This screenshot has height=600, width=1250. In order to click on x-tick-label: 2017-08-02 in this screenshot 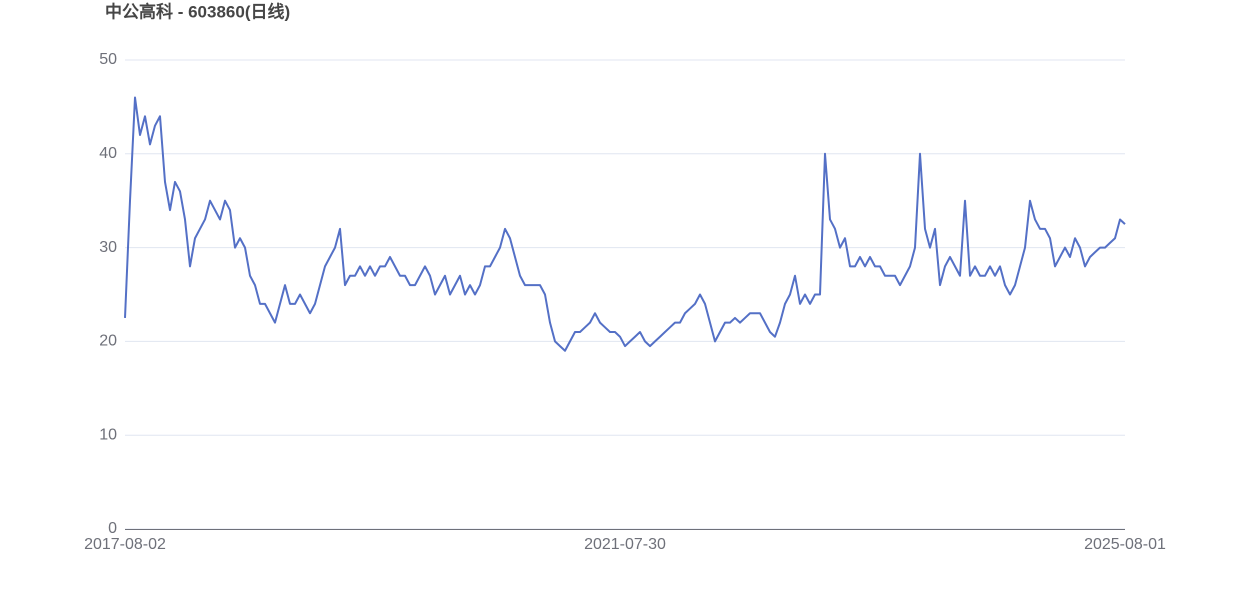, I will do `click(125, 544)`.